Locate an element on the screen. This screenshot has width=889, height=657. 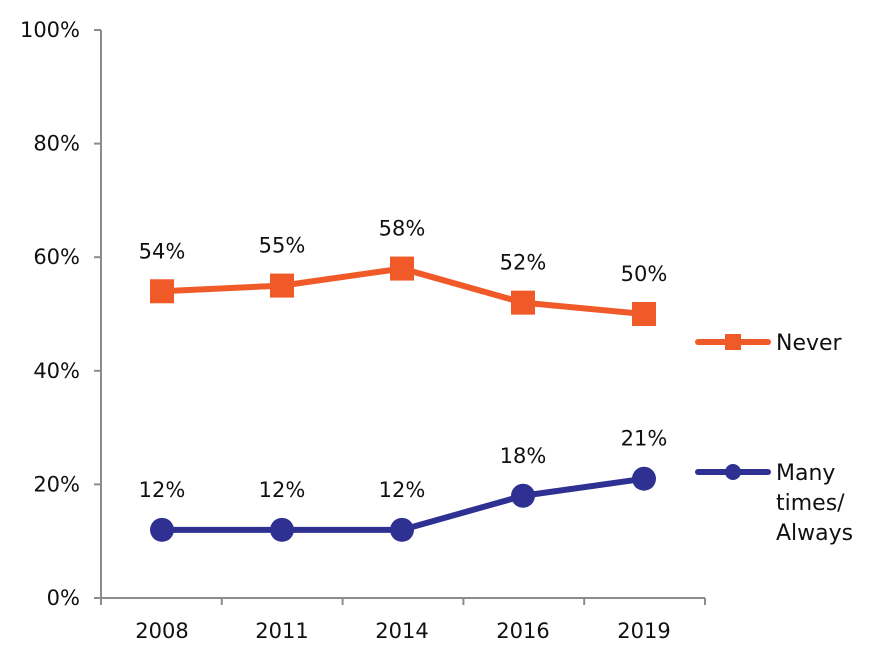
x-tick-label: 2008 is located at coordinates (161, 631).